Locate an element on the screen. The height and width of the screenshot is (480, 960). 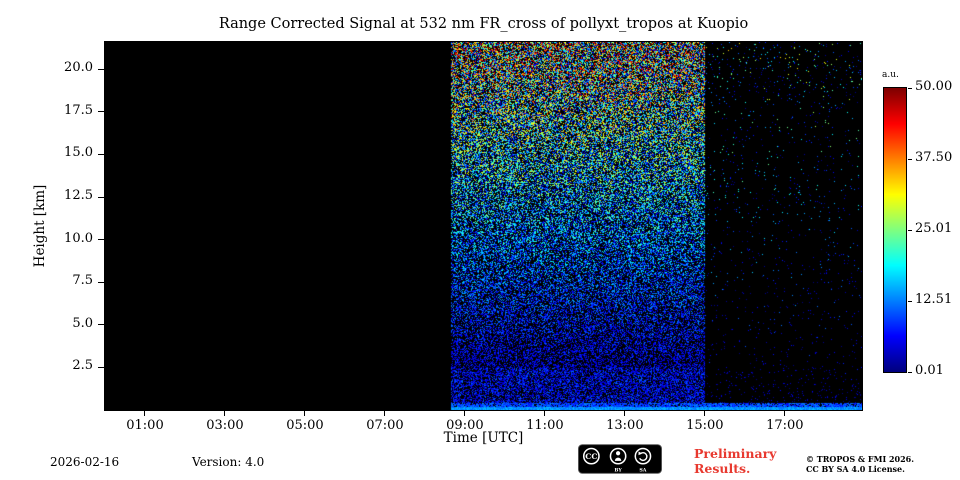
x-tick-label: 07:00 is located at coordinates (385, 425).